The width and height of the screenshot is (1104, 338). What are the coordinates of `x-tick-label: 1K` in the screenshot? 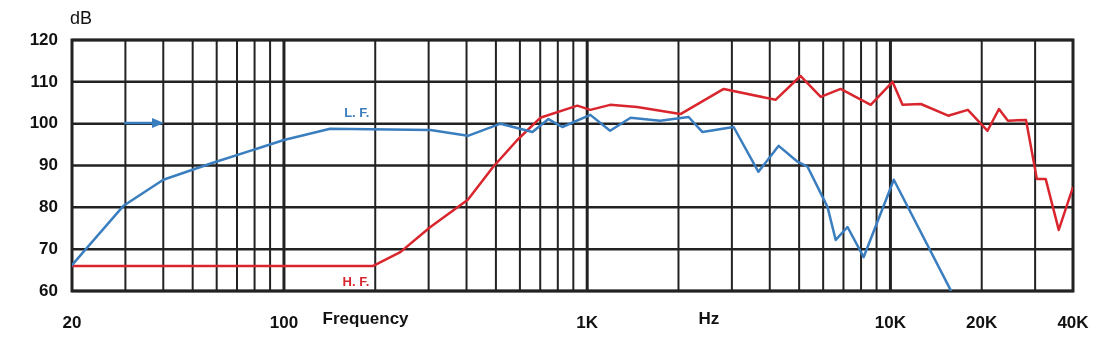 It's located at (587, 322).